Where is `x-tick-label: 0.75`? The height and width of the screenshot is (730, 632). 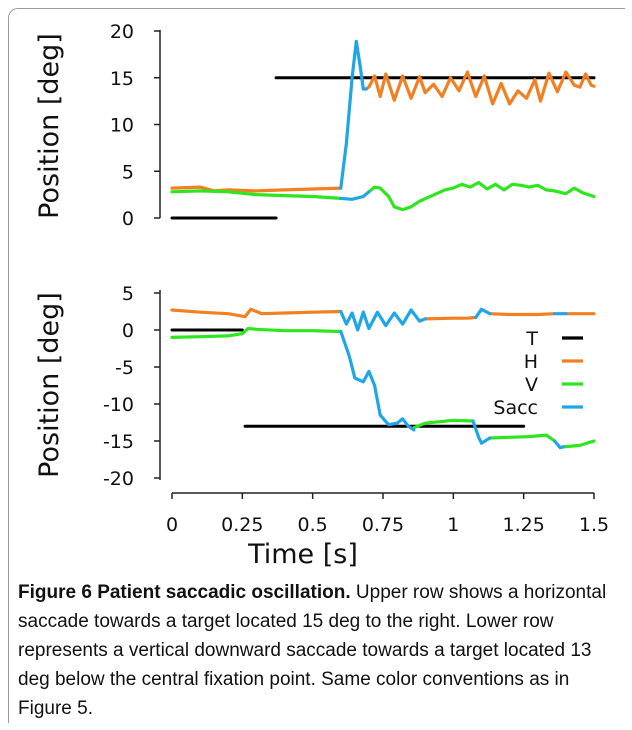
x-tick-label: 0.75 is located at coordinates (383, 525).